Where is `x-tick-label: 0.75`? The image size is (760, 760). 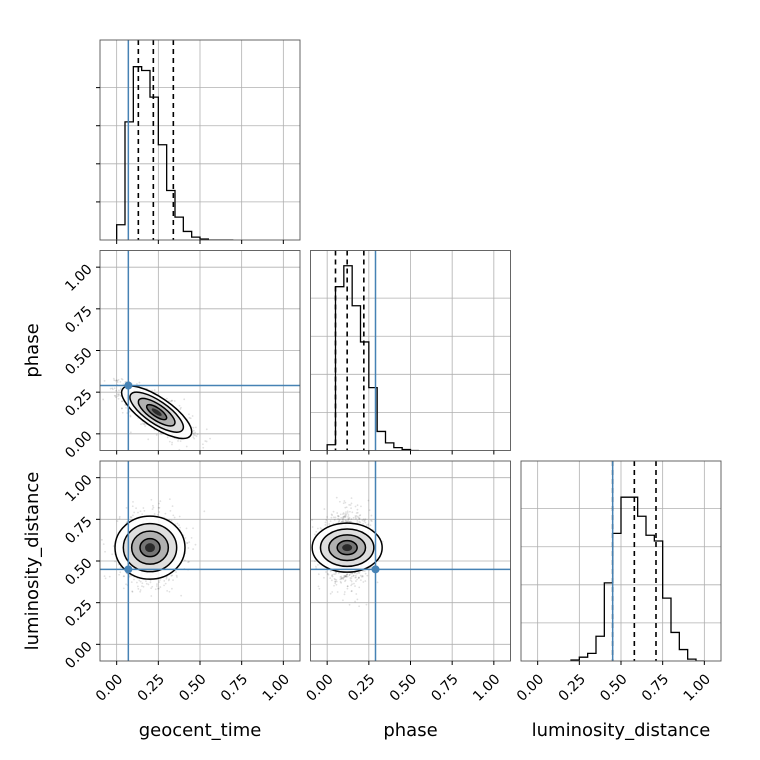
x-tick-label: 0.75 is located at coordinates (655, 687).